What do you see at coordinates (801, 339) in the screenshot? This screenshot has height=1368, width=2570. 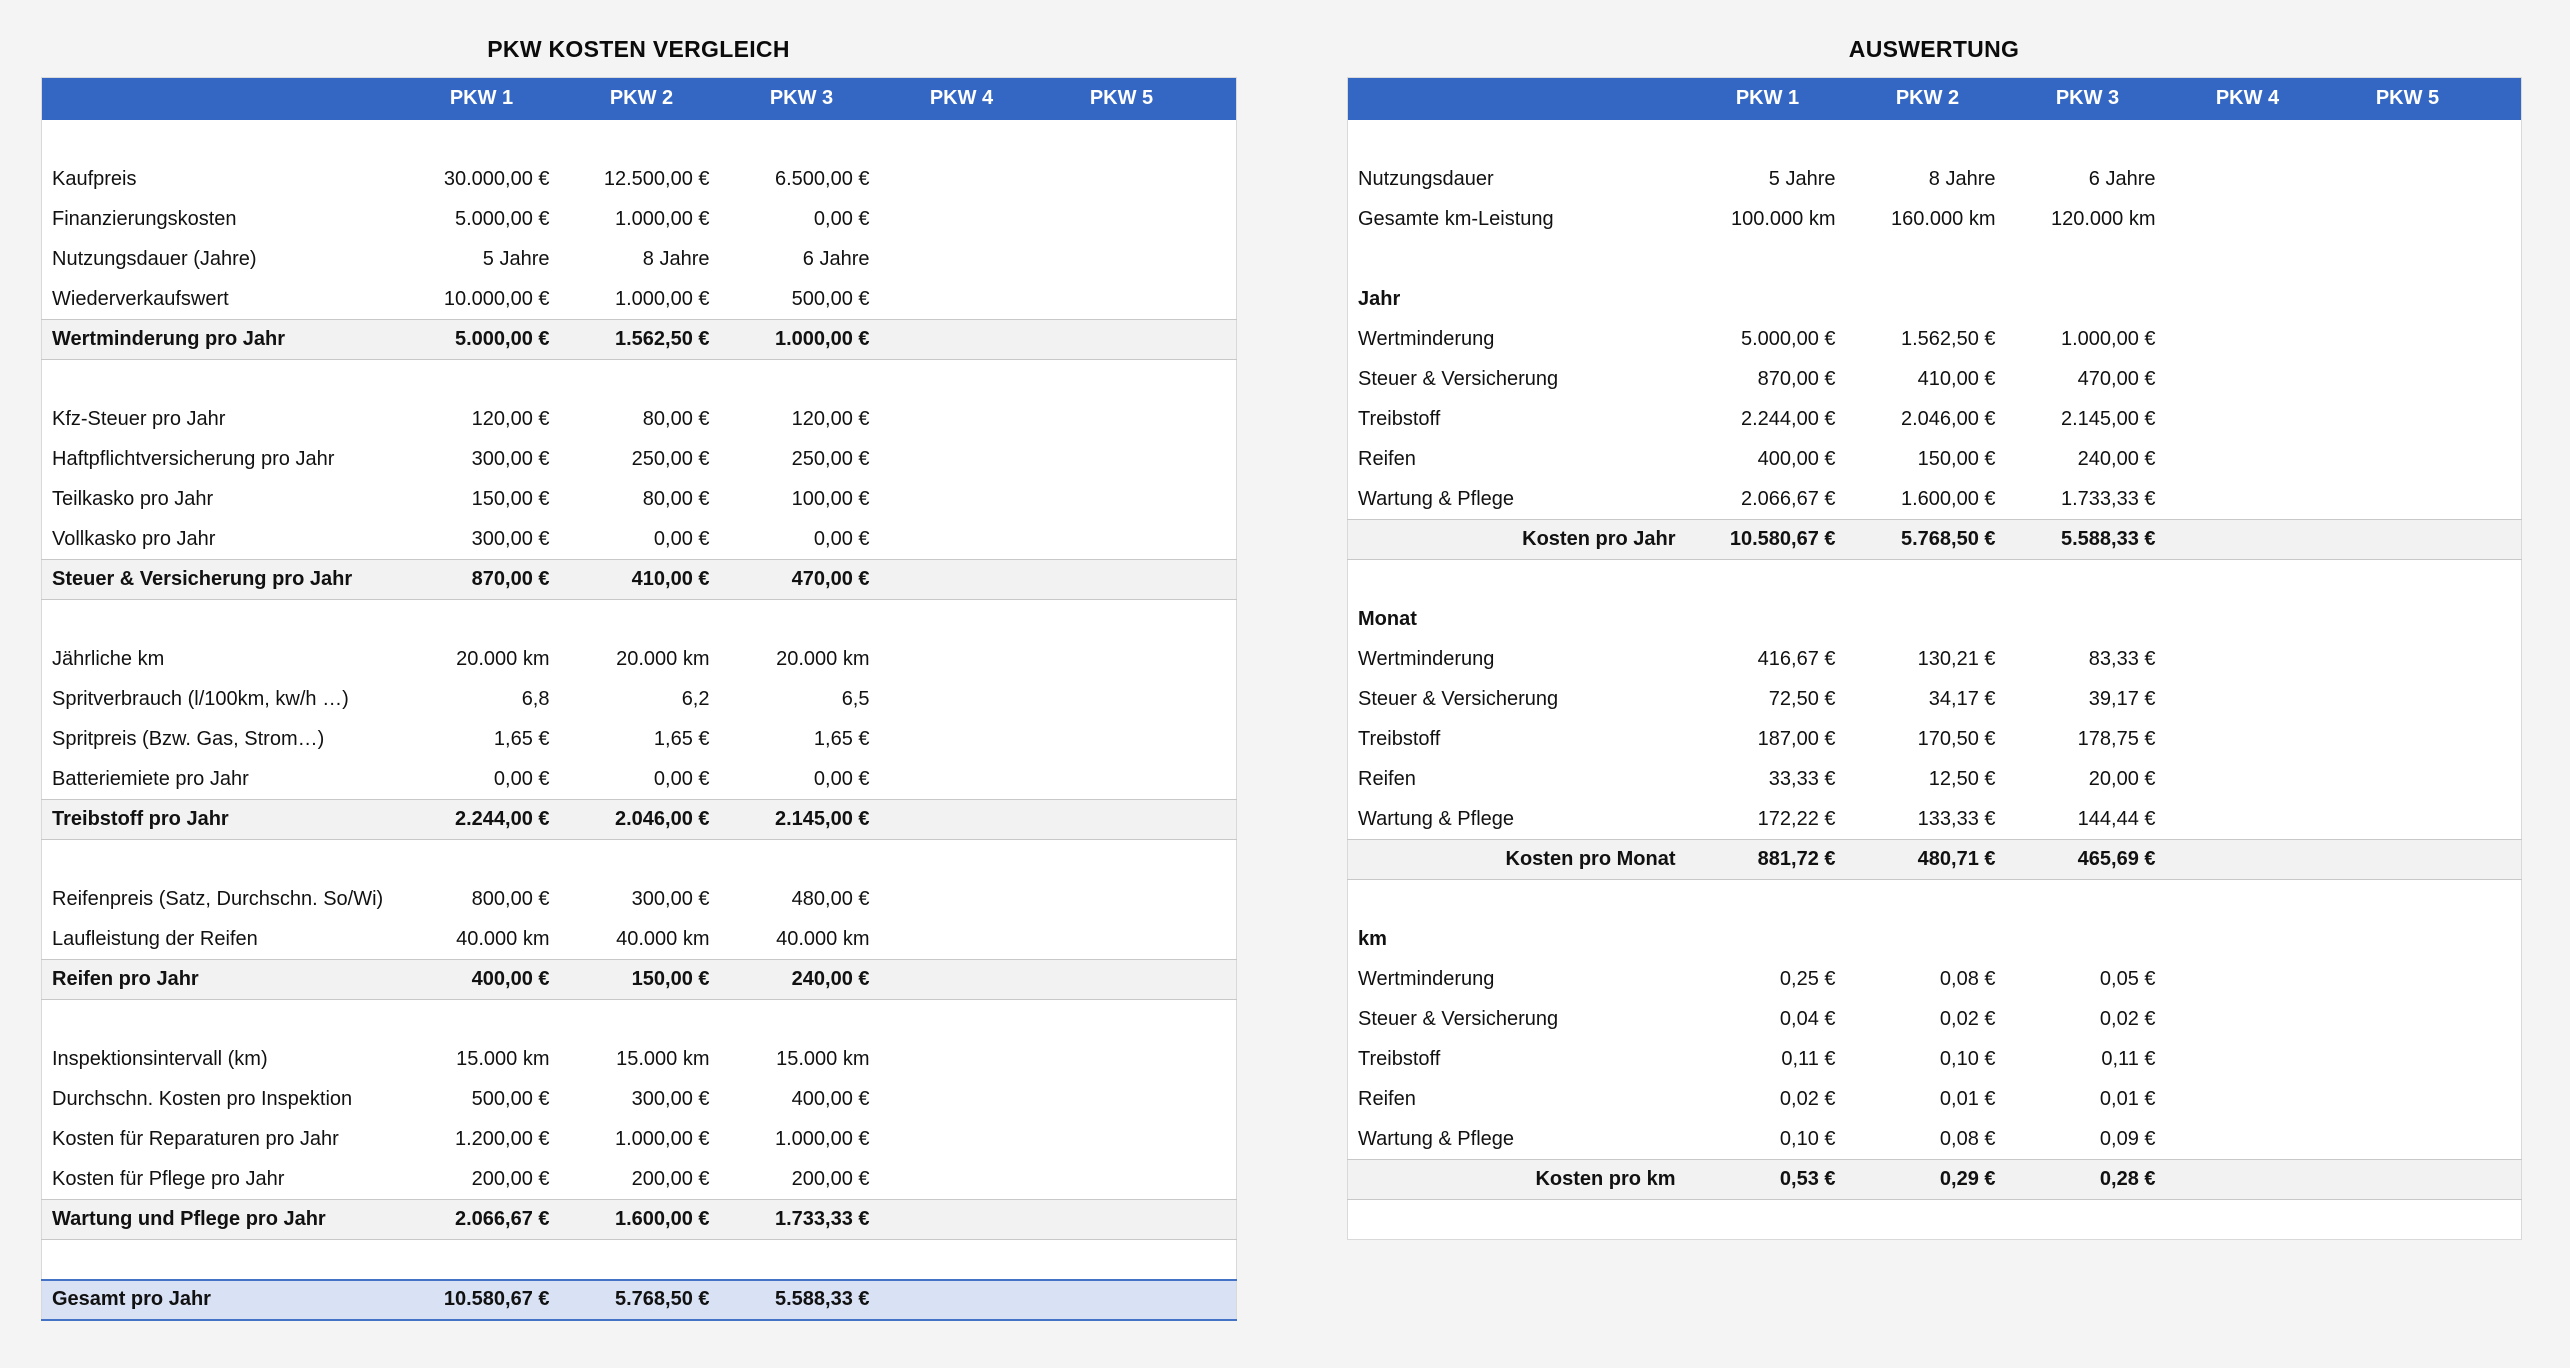 I see `value-cell: 1.000,00 €` at bounding box center [801, 339].